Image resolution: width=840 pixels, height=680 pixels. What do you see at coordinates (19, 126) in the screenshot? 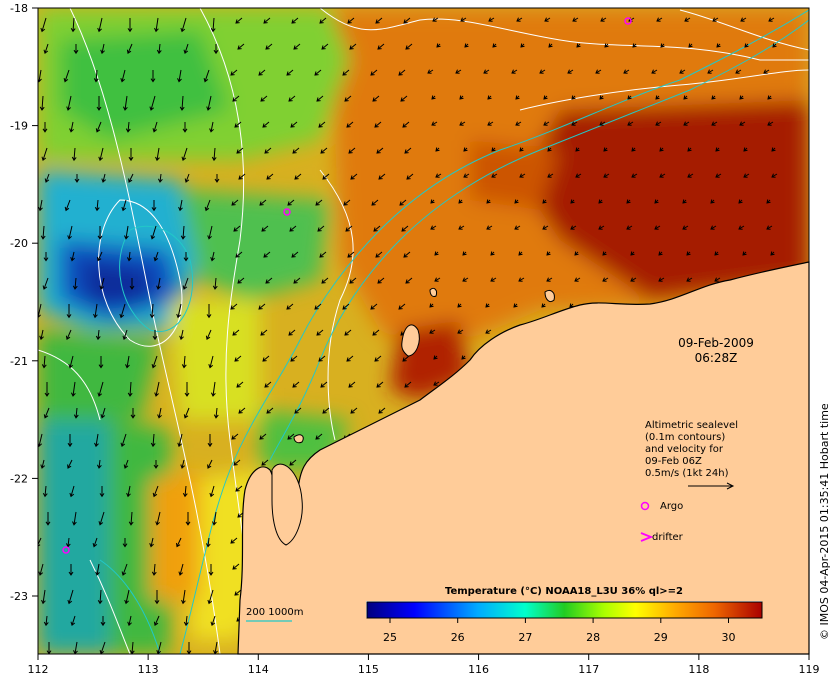
I see `y-tick-label: -19` at bounding box center [19, 126].